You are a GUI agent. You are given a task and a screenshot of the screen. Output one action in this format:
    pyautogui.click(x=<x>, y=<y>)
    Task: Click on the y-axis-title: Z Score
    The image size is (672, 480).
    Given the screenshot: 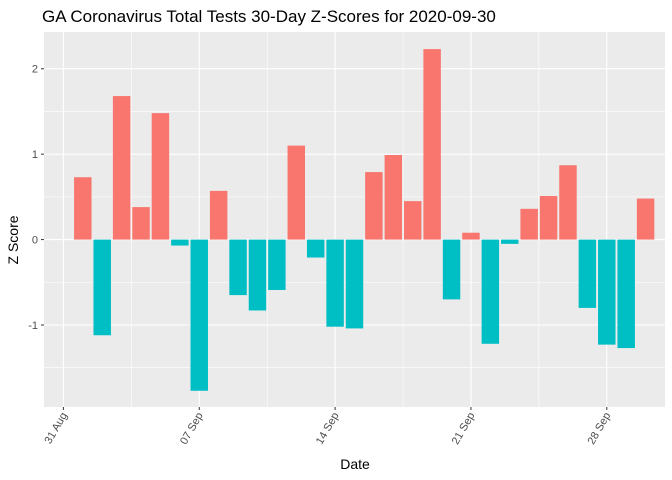 What is the action you would take?
    pyautogui.click(x=13, y=239)
    